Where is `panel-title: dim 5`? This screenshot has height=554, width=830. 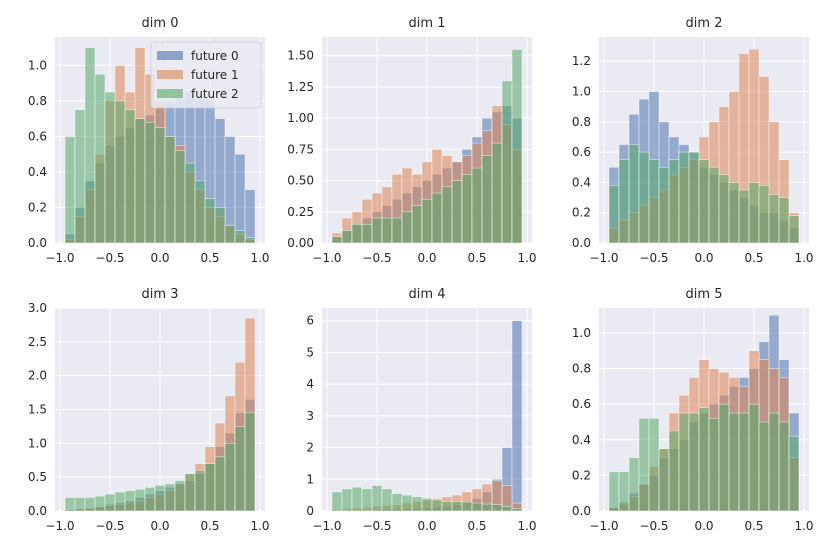 panel-title: dim 5 is located at coordinates (704, 294).